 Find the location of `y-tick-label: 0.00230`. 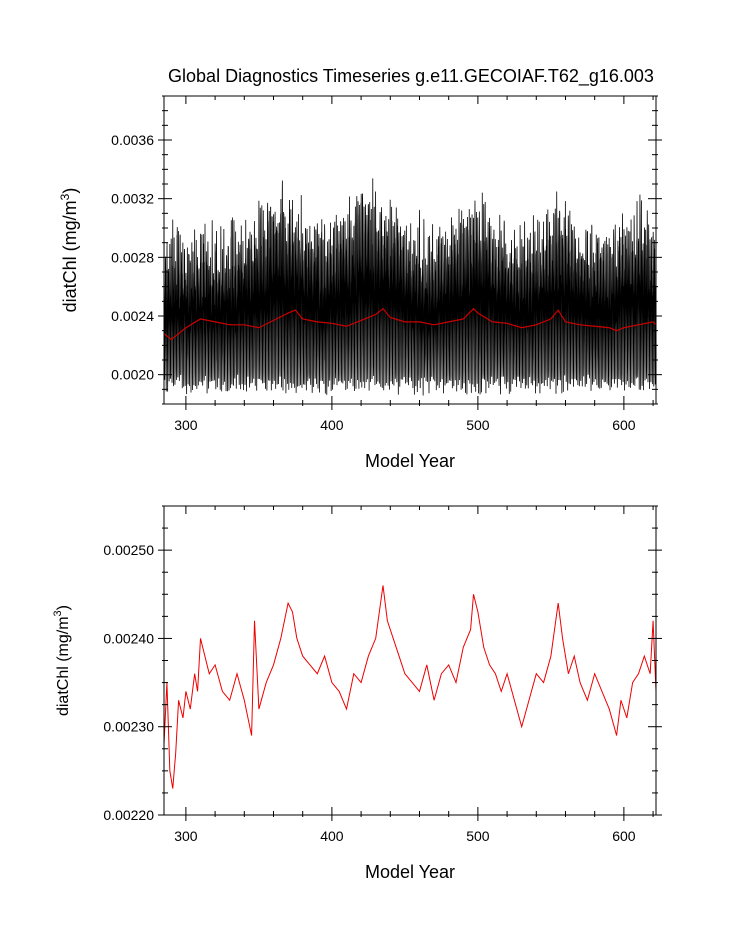

y-tick-label: 0.00230 is located at coordinates (128, 727).